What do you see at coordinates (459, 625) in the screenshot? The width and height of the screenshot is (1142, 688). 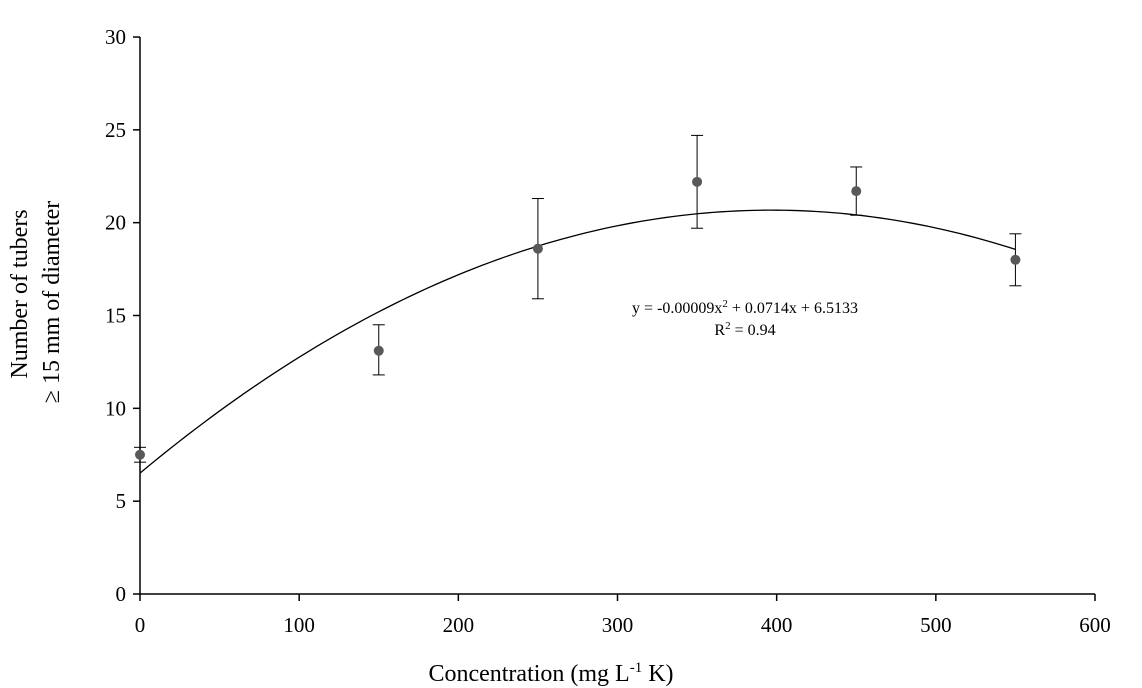 I see `x-tick-label-200: 200` at bounding box center [459, 625].